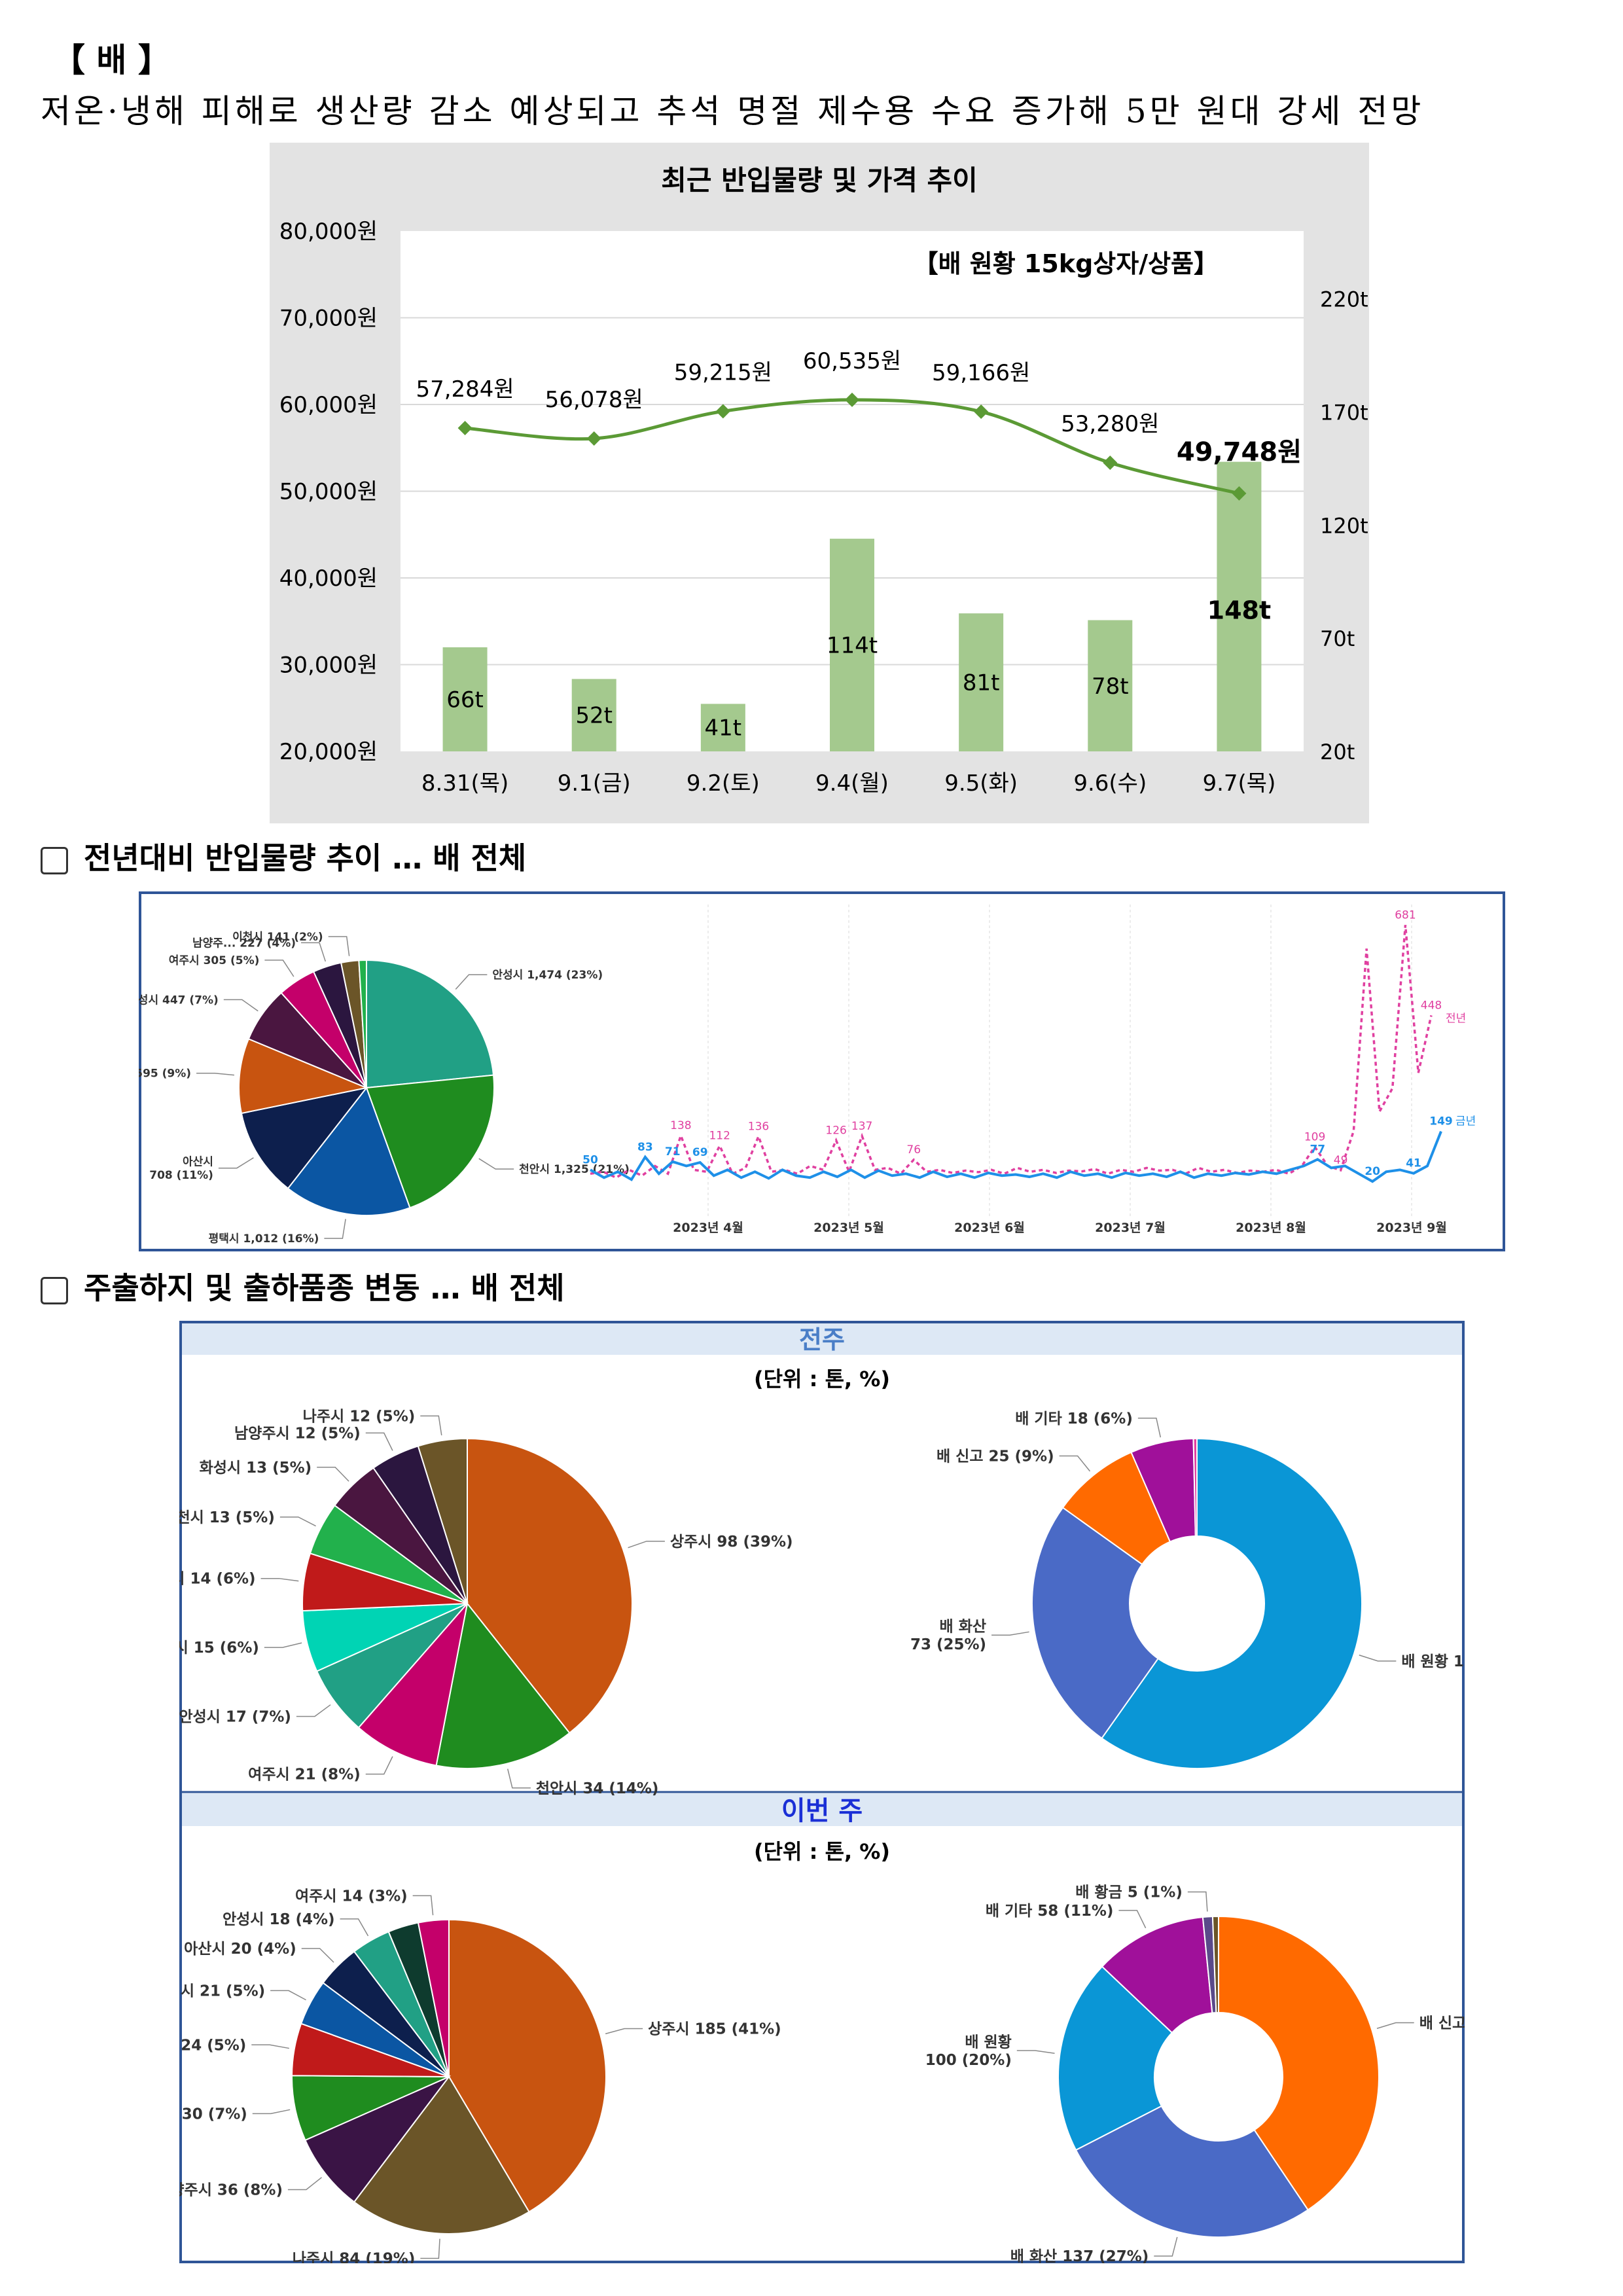 Image resolution: width=1623 pixels, height=2296 pixels. Describe the element at coordinates (359, 1416) in the screenshot. I see `slice-label: 나주시 12 (5%)` at that location.